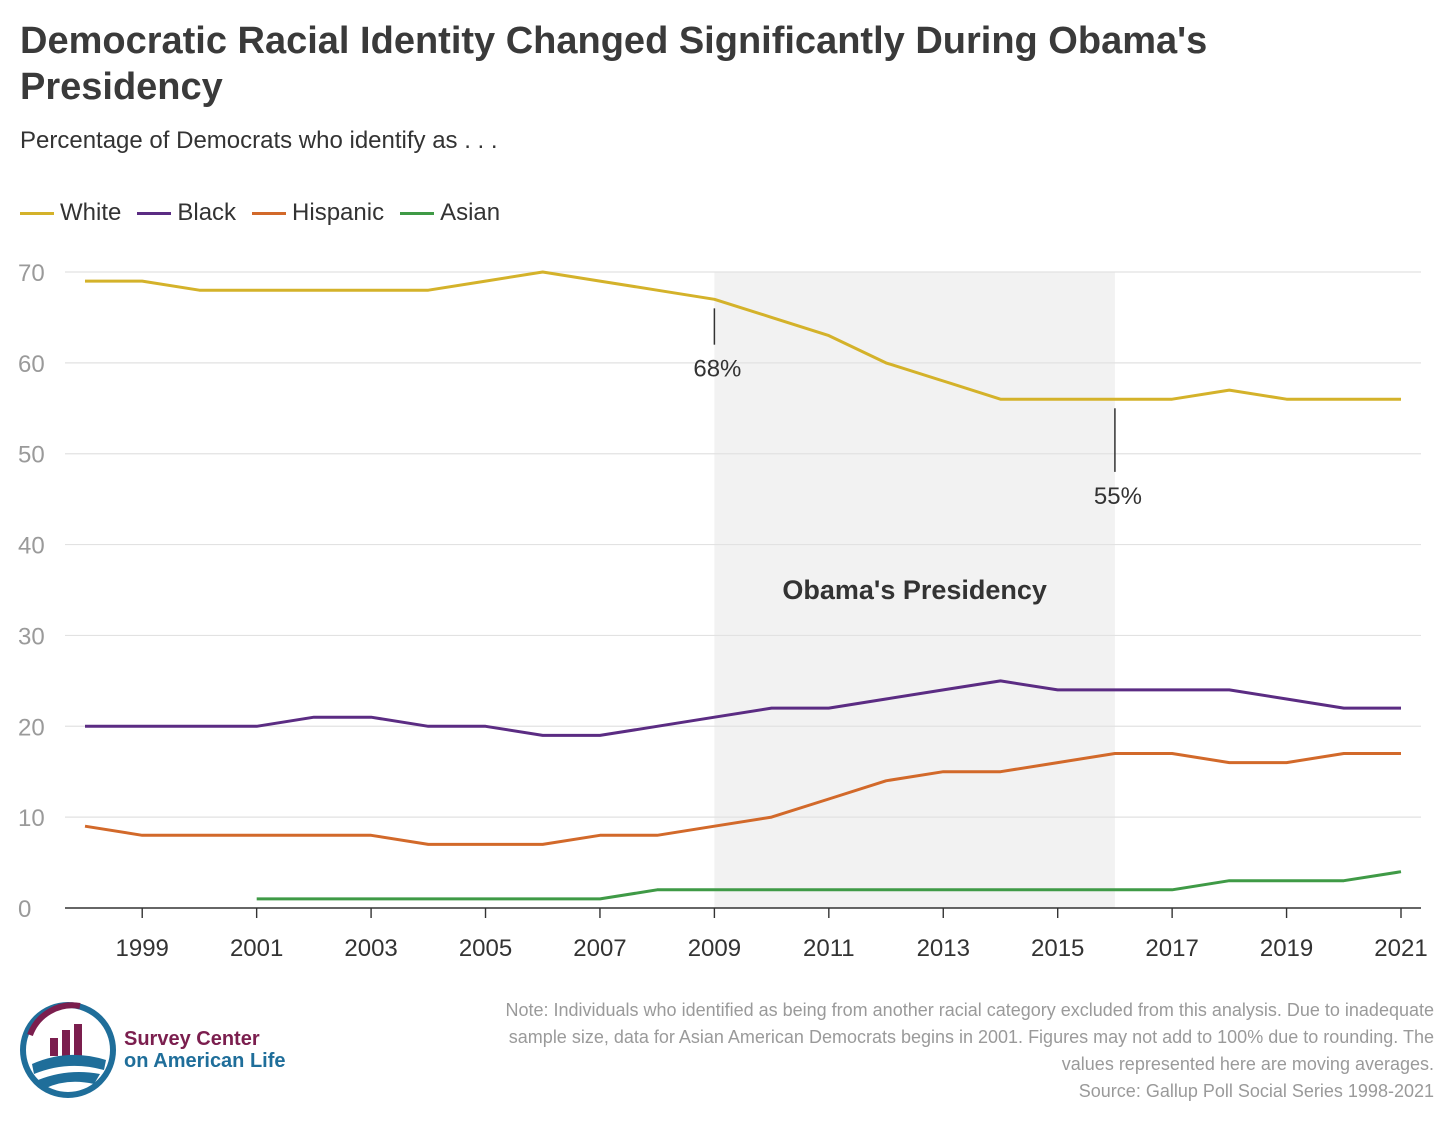  What do you see at coordinates (31, 455) in the screenshot?
I see `y-tick-label: 50` at bounding box center [31, 455].